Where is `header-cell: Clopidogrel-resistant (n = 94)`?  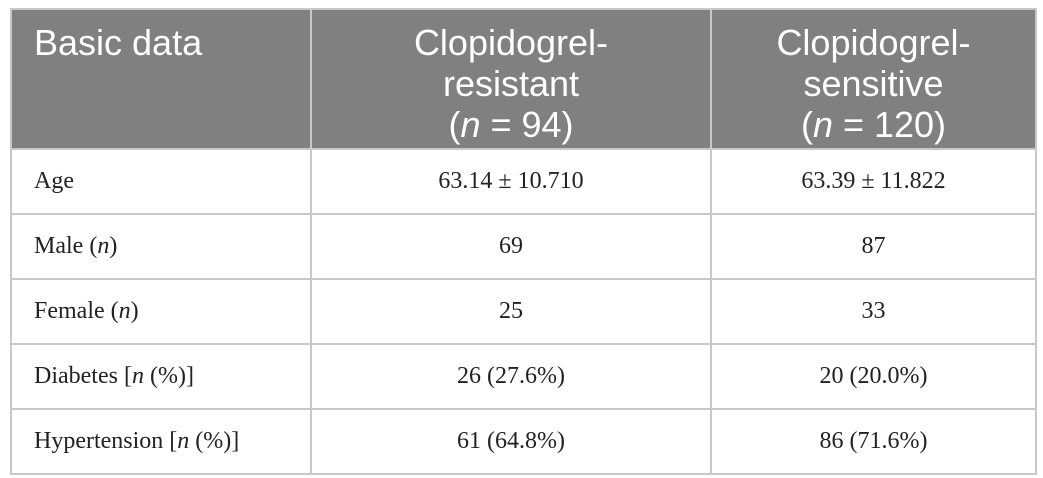
header-cell: Clopidogrel-resistant (n = 94) is located at coordinates (511, 79).